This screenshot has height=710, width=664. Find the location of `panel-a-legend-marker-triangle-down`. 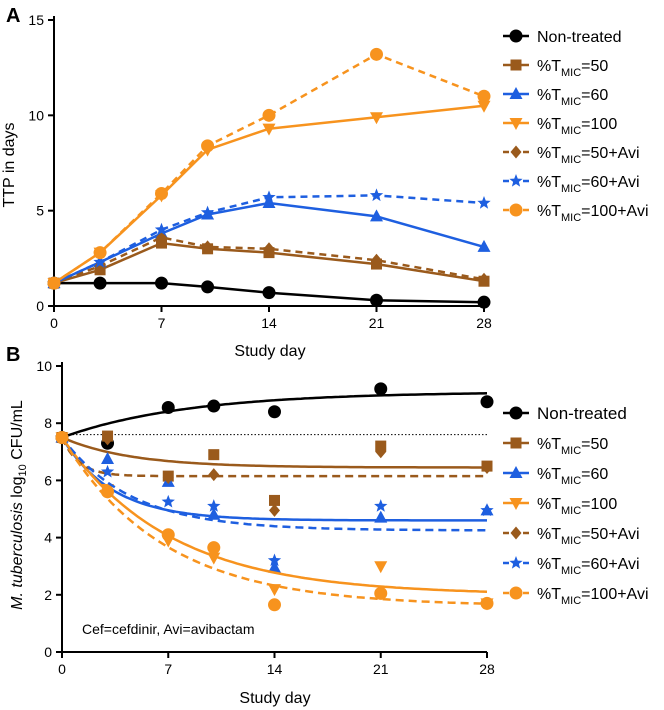

panel-a-legend-marker-triangle-down is located at coordinates (516, 124).